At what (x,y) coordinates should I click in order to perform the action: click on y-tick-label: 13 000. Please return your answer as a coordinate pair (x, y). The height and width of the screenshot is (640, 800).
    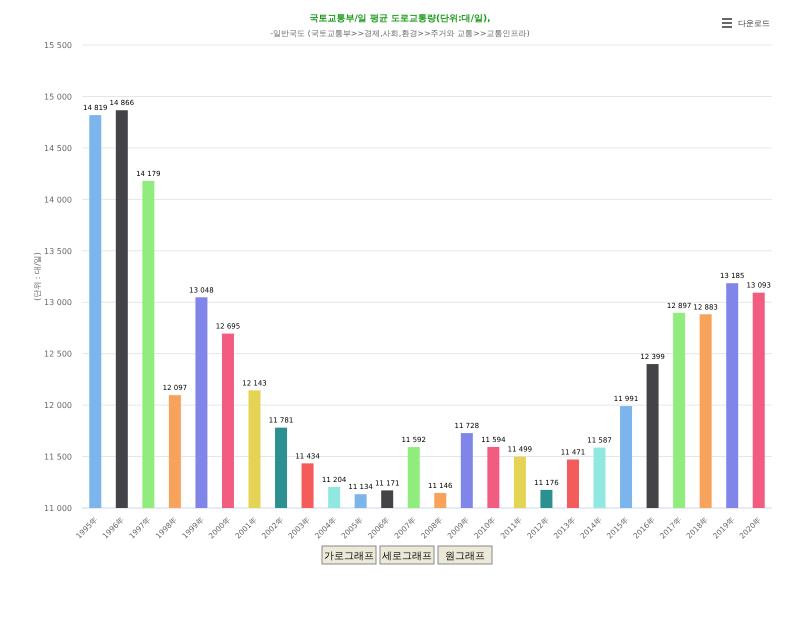
    Looking at the image, I should click on (58, 303).